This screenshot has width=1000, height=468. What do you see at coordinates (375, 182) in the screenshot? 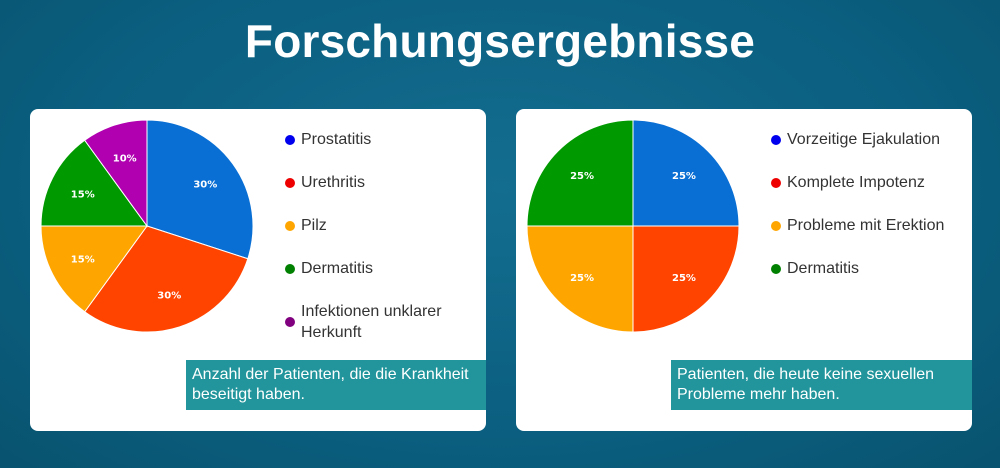
I see `legend-item-urethritis: Urethritis` at bounding box center [375, 182].